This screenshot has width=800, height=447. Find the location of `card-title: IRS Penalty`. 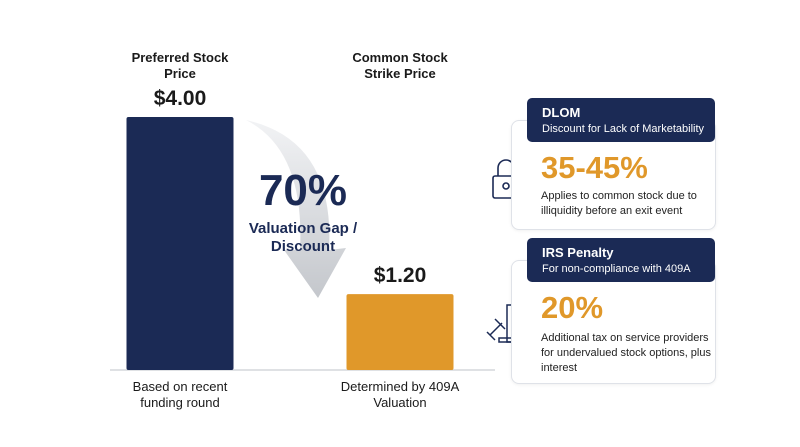

card-title: IRS Penalty is located at coordinates (578, 252).